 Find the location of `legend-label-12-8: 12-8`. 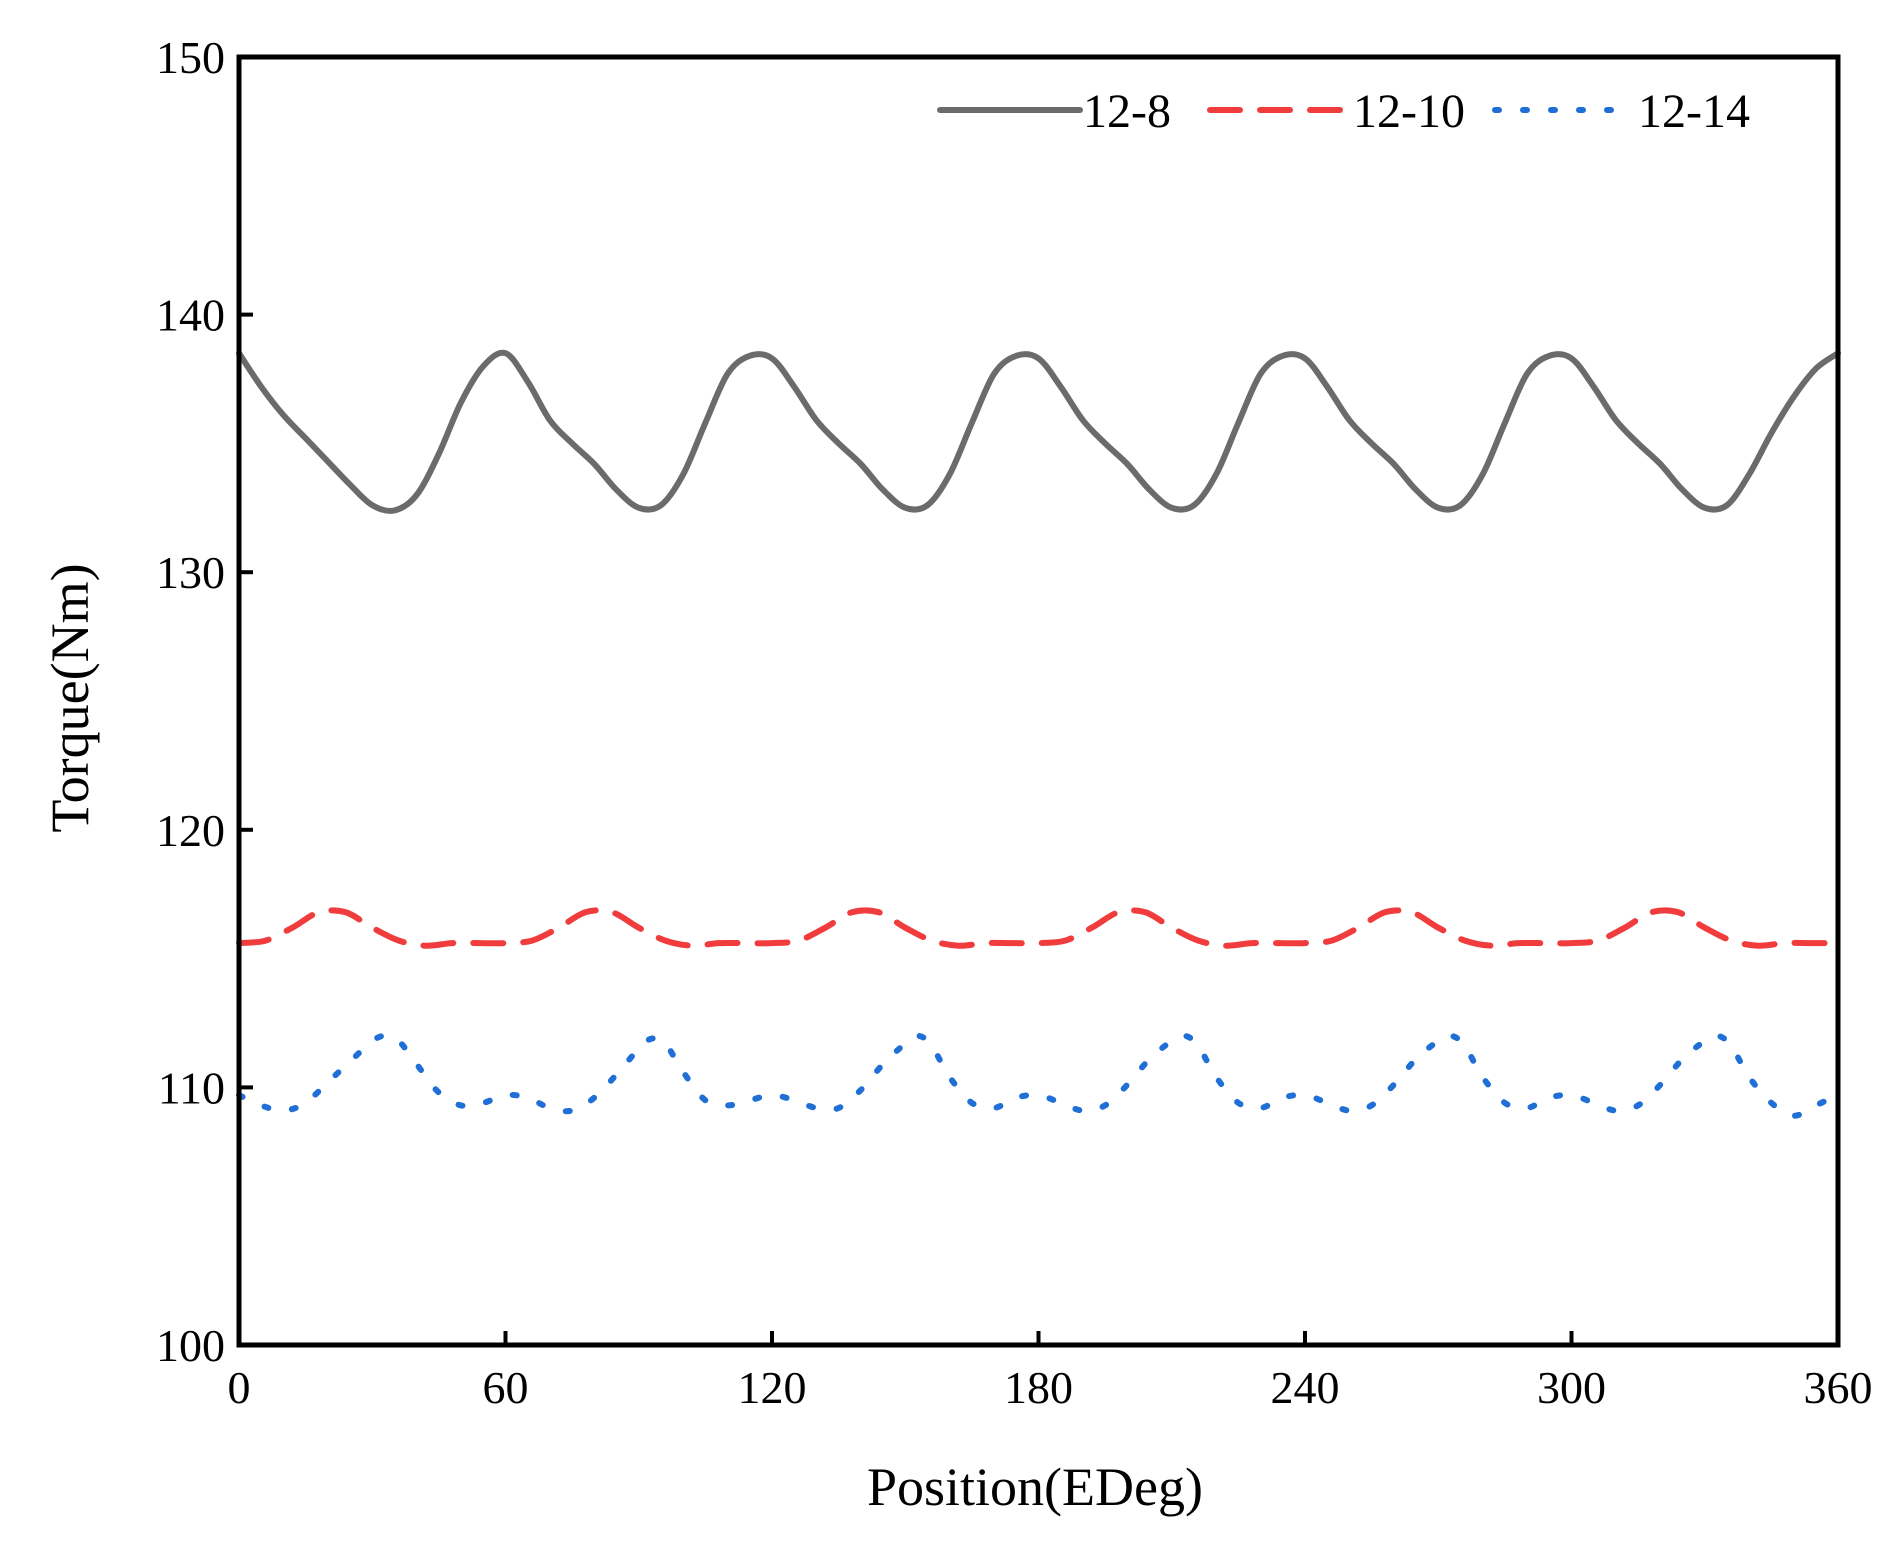

legend-label-12-8: 12-8 is located at coordinates (1127, 111).